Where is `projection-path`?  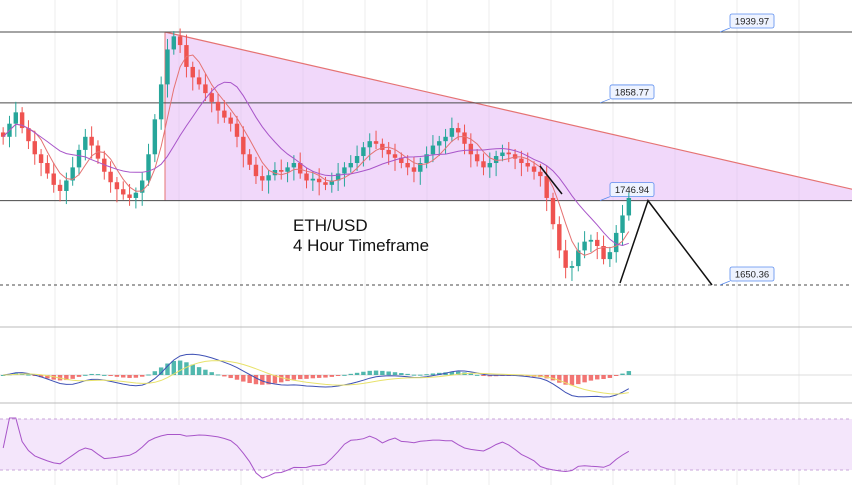 projection-path is located at coordinates (666, 242).